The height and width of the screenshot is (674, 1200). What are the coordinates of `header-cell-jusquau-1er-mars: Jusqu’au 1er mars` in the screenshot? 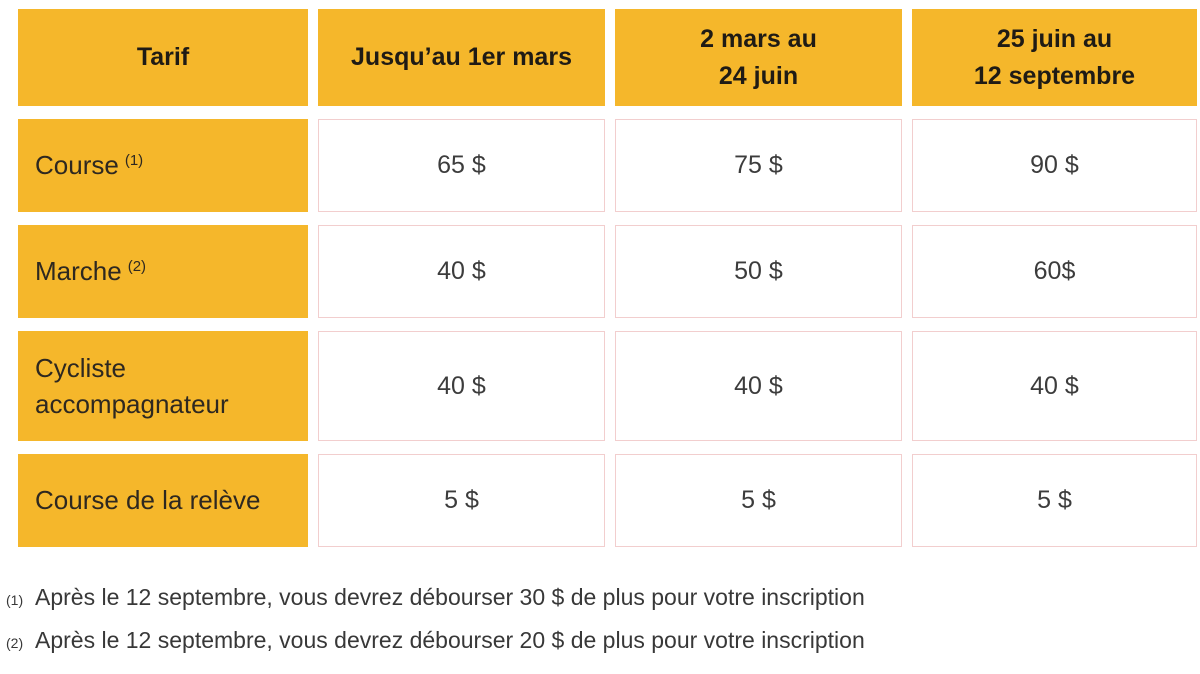 It's located at (461, 57).